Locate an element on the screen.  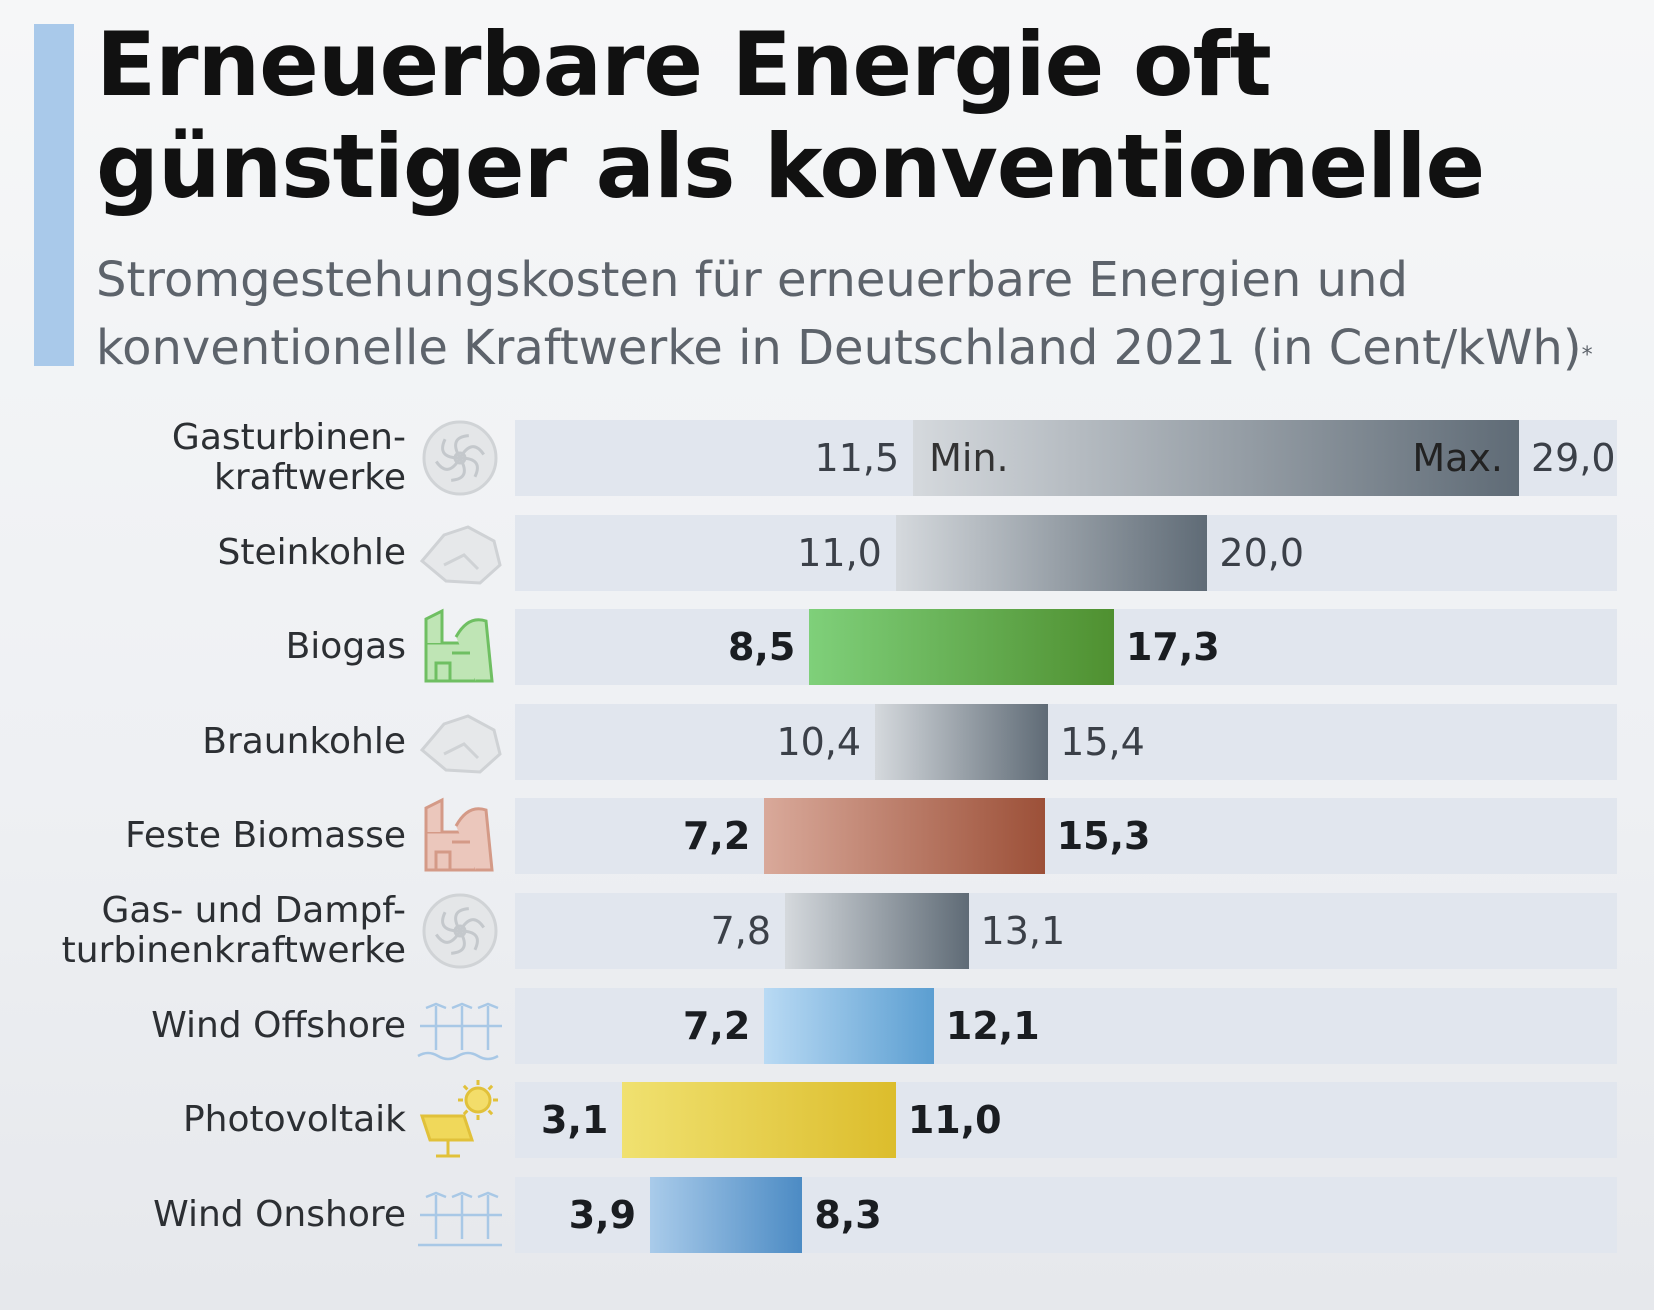
biomass-plant-icon is located at coordinates (459, 834).